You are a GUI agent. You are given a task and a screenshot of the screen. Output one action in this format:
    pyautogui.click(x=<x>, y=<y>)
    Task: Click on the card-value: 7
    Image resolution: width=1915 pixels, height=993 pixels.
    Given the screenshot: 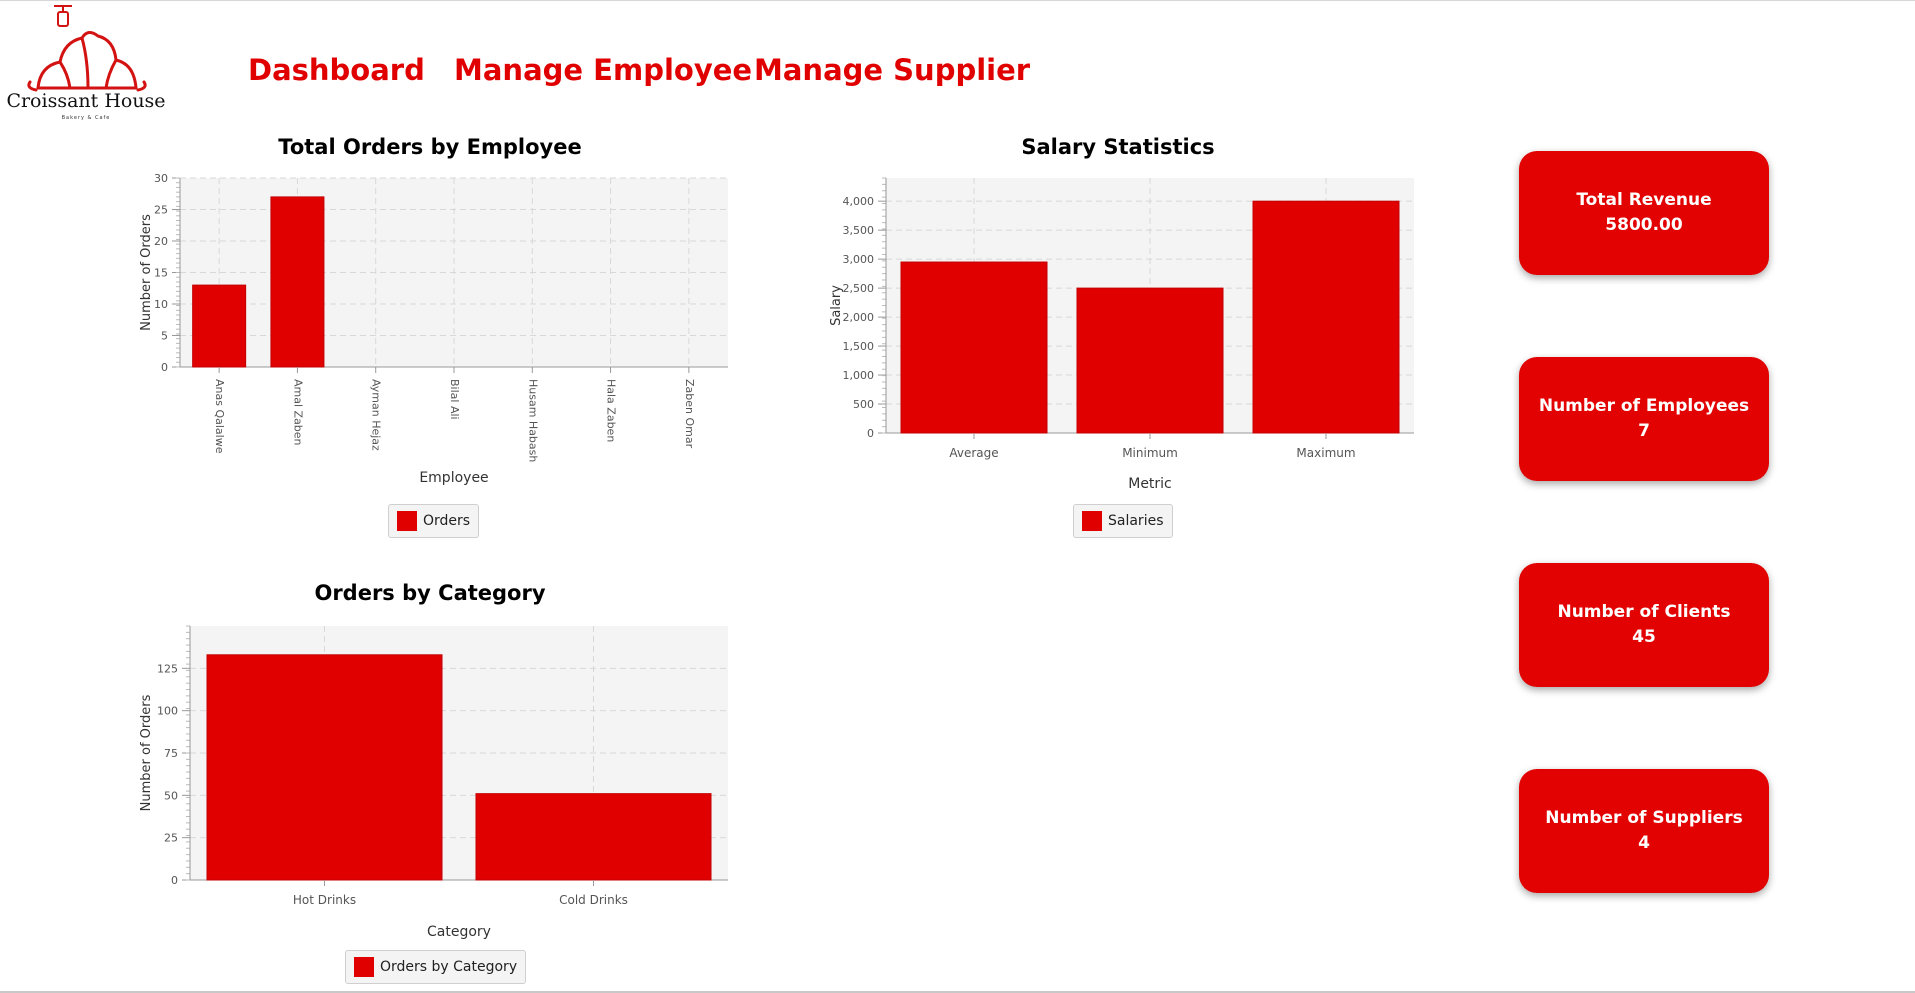 What is the action you would take?
    pyautogui.click(x=1644, y=431)
    